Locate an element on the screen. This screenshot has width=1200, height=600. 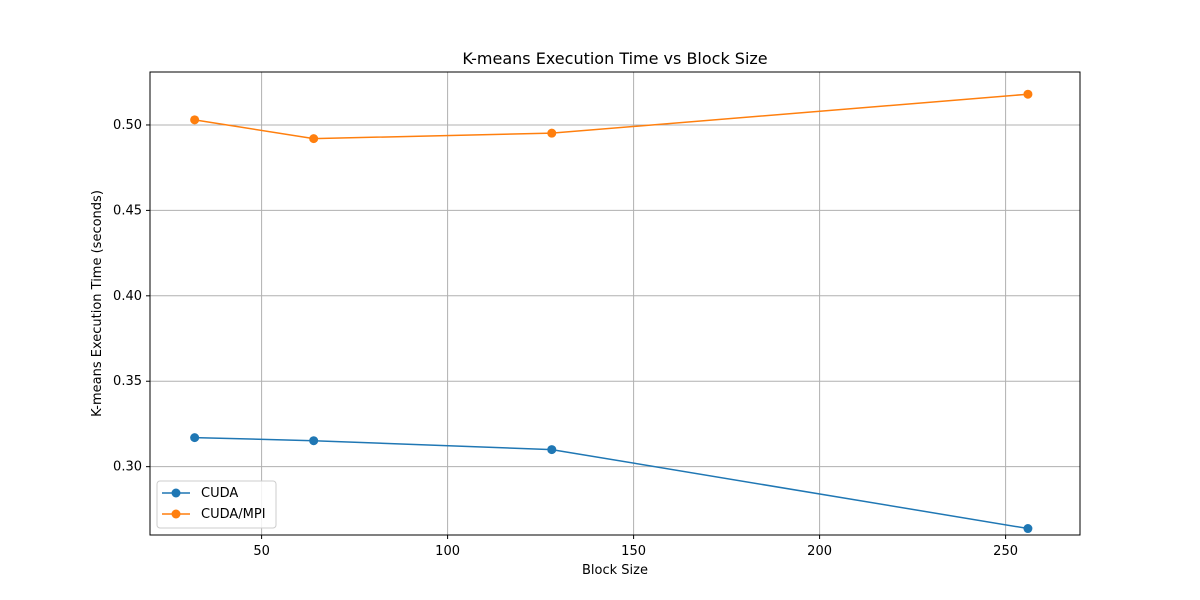
chart-title: K-means Execution Time vs Block Size is located at coordinates (614, 58).